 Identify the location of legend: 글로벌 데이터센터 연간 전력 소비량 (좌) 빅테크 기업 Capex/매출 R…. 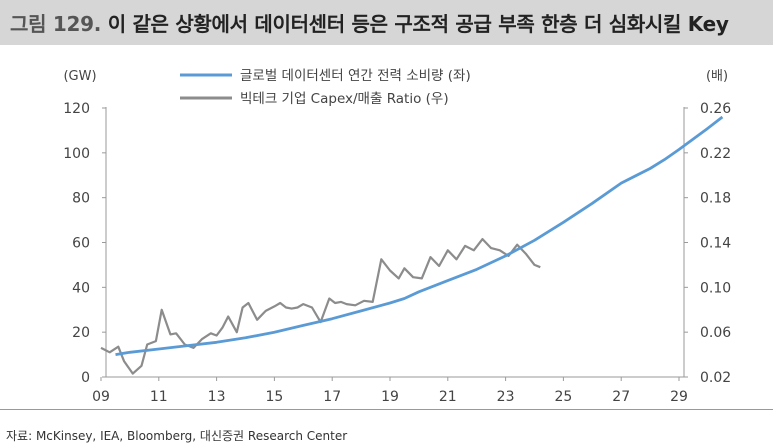
(325, 87).